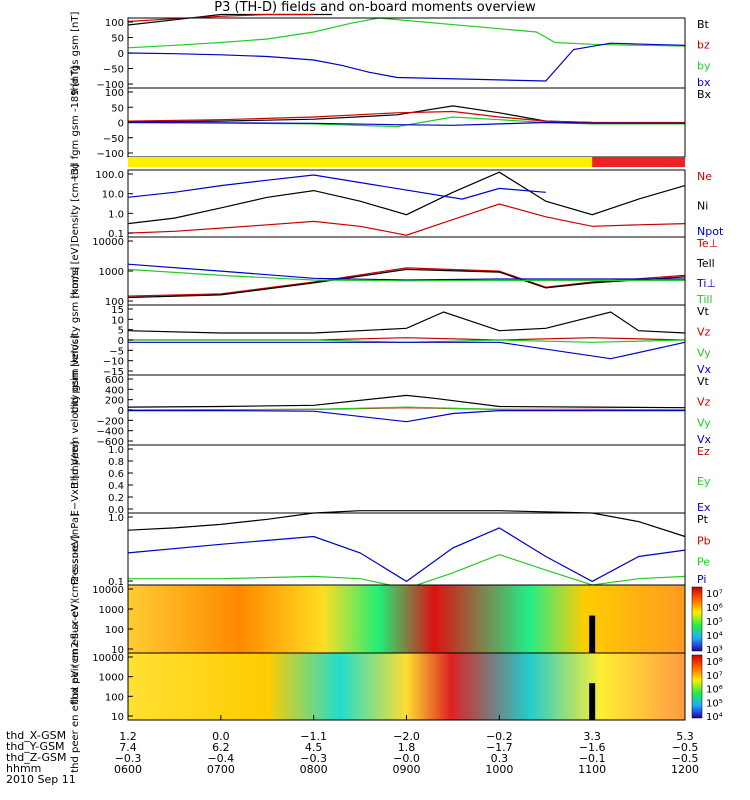 This screenshot has height=800, width=750. What do you see at coordinates (109, 175) in the screenshot?
I see `y-tick-label: 100.0` at bounding box center [109, 175].